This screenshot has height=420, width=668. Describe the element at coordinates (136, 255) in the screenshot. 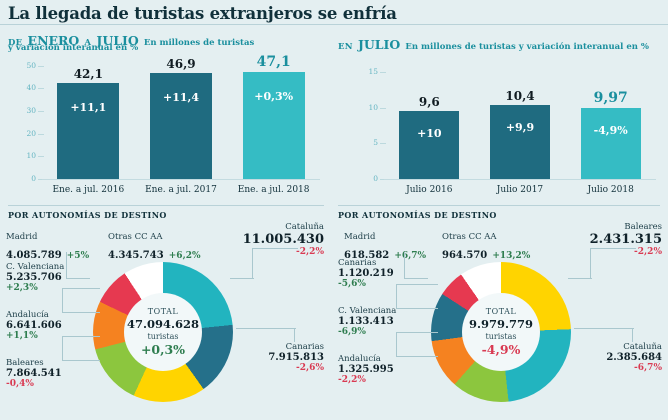

I see `callout-value: 4.345.743` at that location.